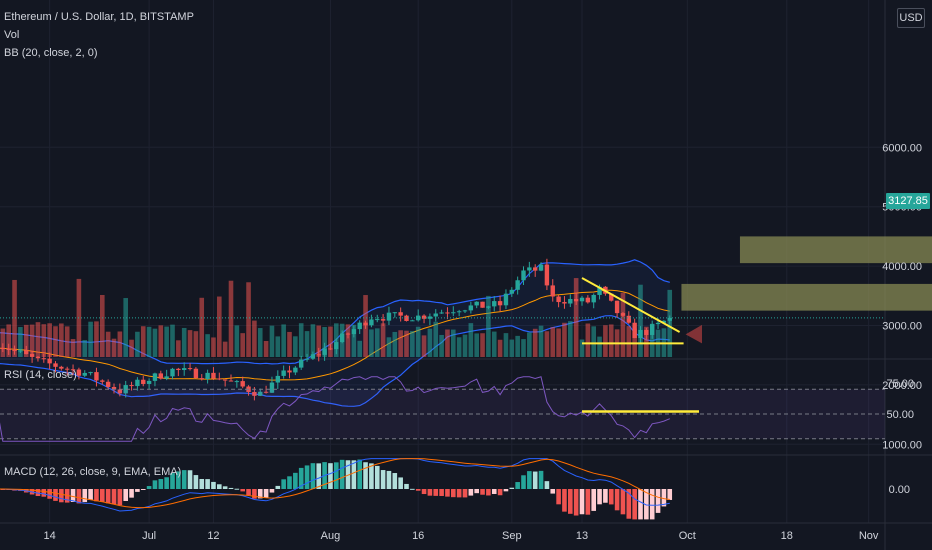 The width and height of the screenshot is (932, 550). What do you see at coordinates (93, 472) in the screenshot?
I see `macd-indicator-label: MACD (12, 26, close, 9, EMA, EMA)` at bounding box center [93, 472].